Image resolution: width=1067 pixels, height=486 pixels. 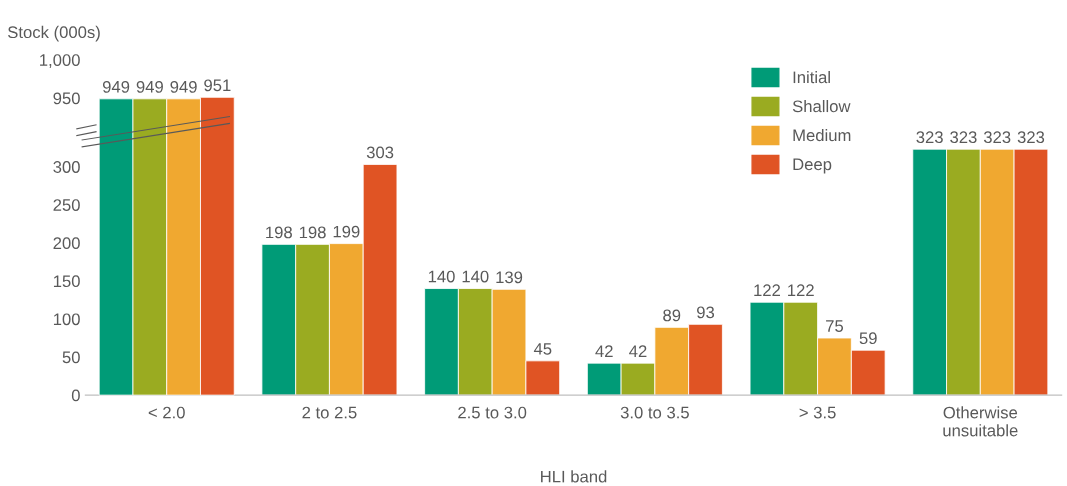 What do you see at coordinates (835, 326) in the screenshot?
I see `data-label: 75` at bounding box center [835, 326].